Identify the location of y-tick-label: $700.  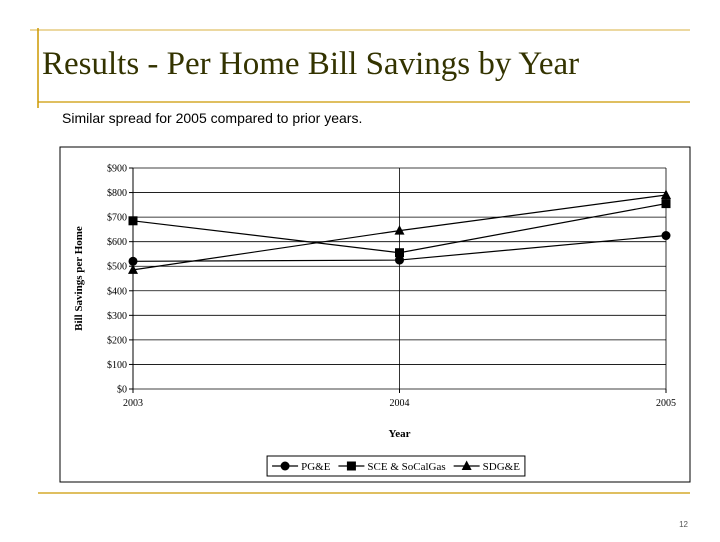
(117, 218).